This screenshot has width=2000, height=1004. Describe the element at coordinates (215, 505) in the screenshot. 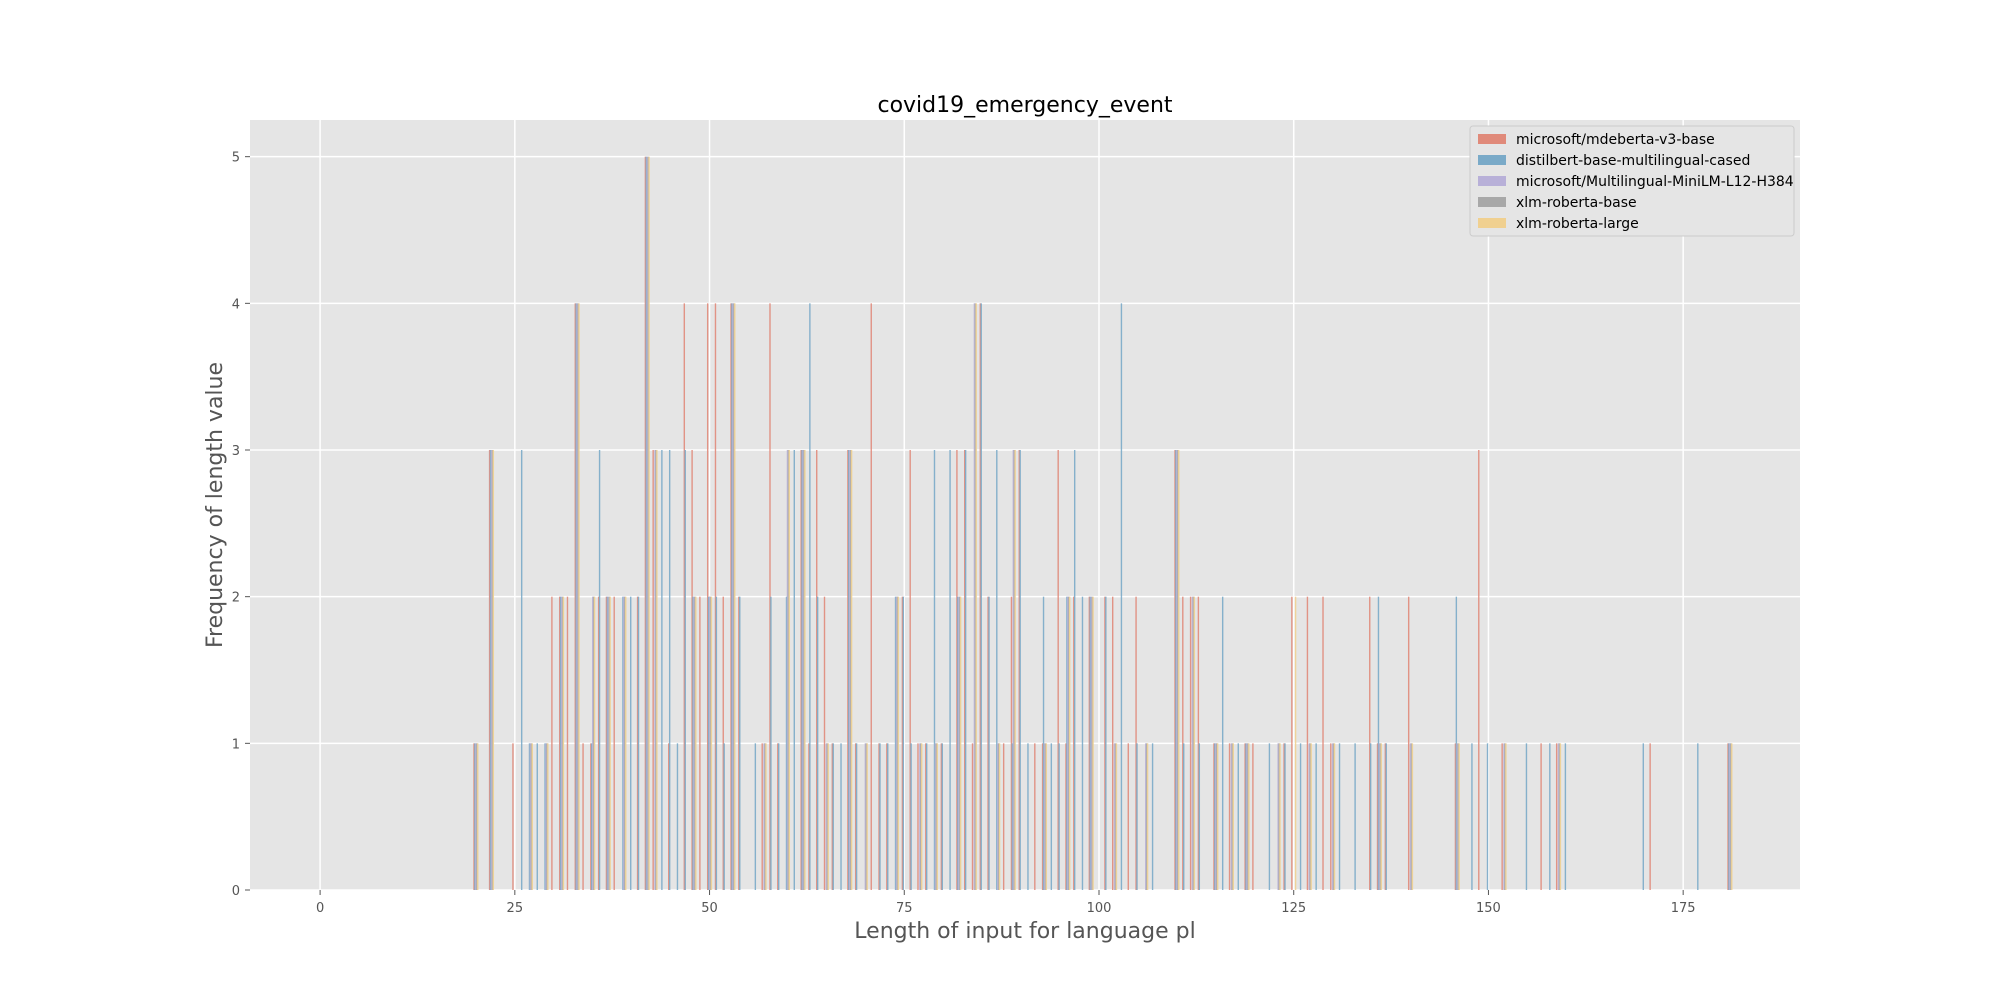

I see `y-axis-label: Frequency of length value` at that location.